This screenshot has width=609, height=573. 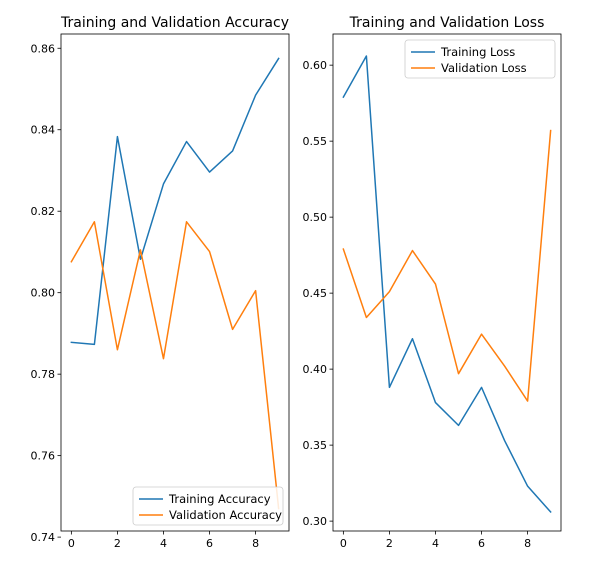 What do you see at coordinates (315, 445) in the screenshot?
I see `y-tick-label: 0.35` at bounding box center [315, 445].